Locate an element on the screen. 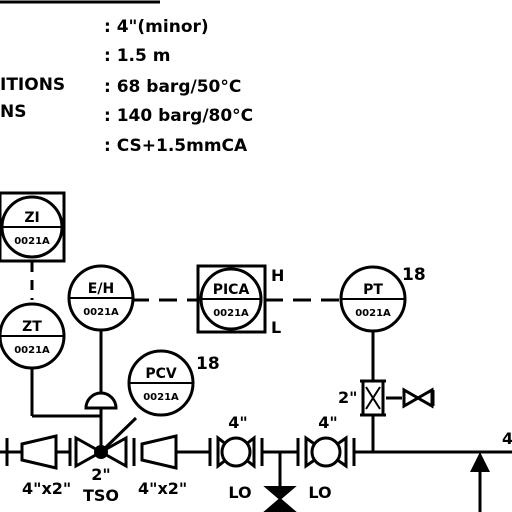  pt-instrument: PT 0021A 18 is located at coordinates (382, 299).